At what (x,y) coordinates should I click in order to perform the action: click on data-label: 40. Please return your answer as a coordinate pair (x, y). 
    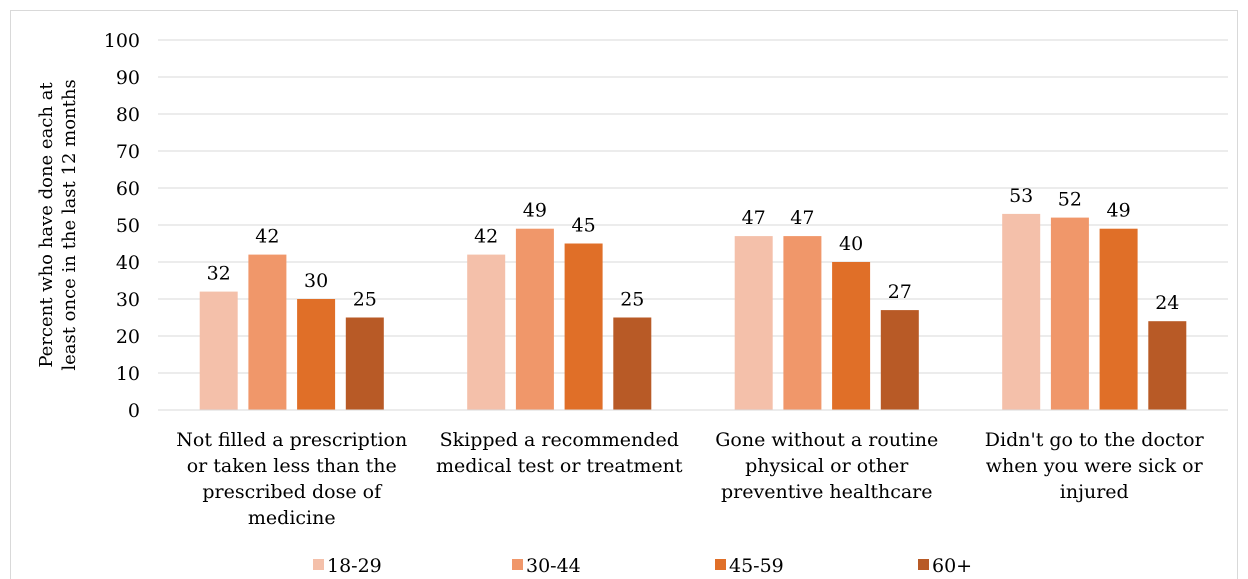
    Looking at the image, I should click on (851, 244).